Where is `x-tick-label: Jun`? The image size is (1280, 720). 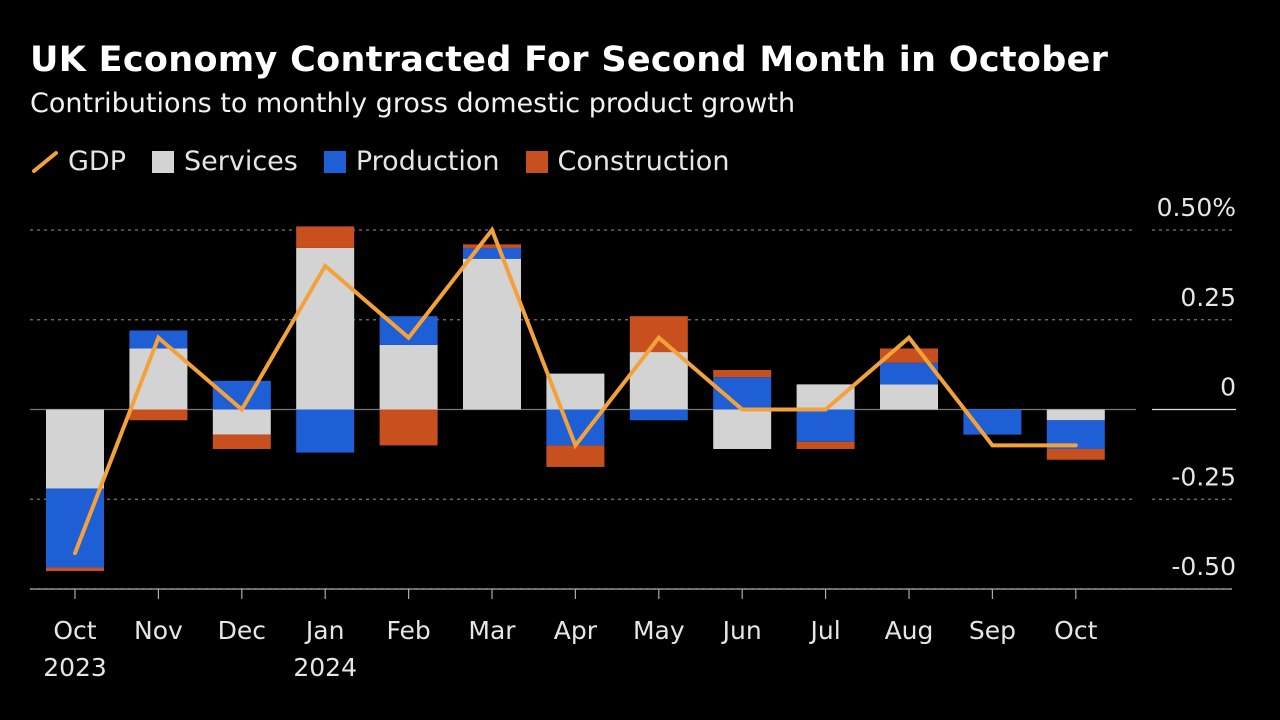 x-tick-label: Jun is located at coordinates (741, 630).